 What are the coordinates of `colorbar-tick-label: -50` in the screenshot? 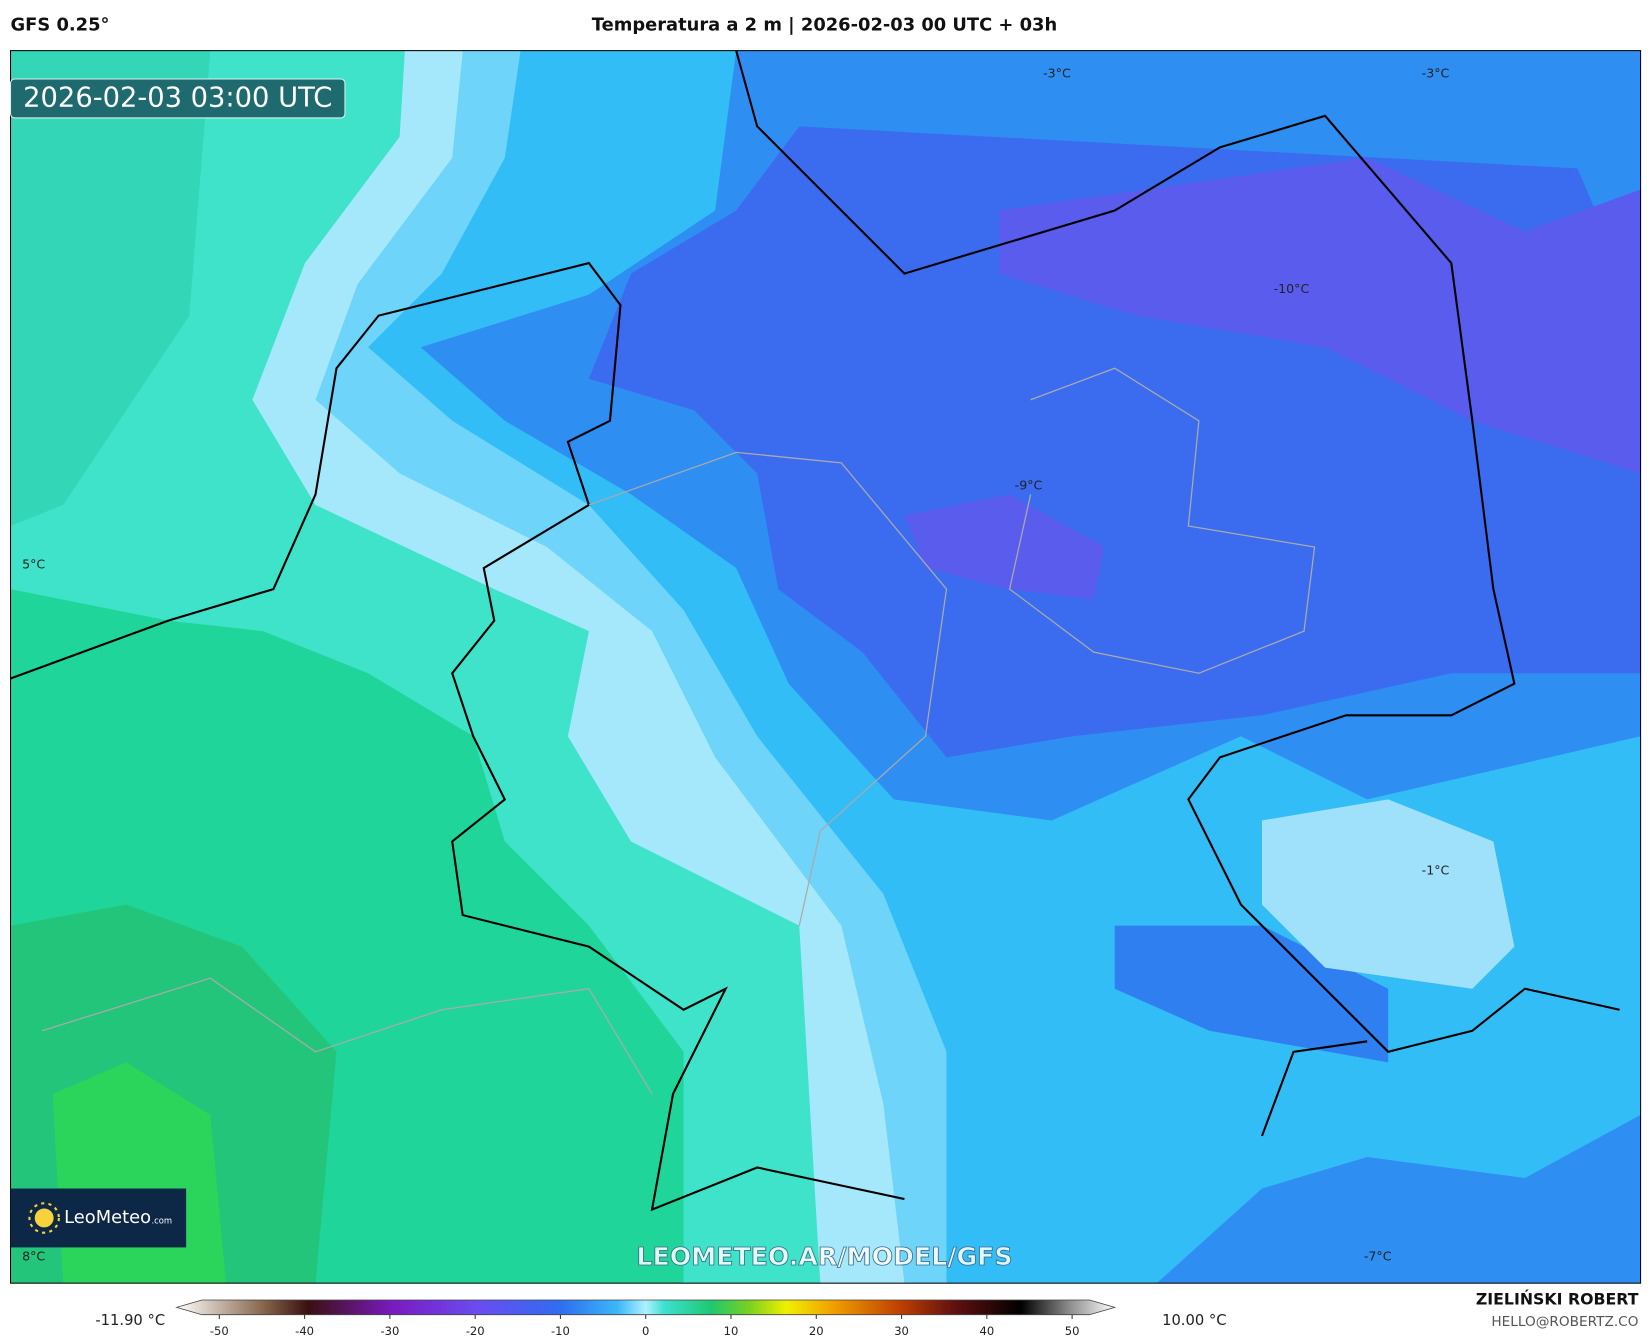 It's located at (219, 1331).